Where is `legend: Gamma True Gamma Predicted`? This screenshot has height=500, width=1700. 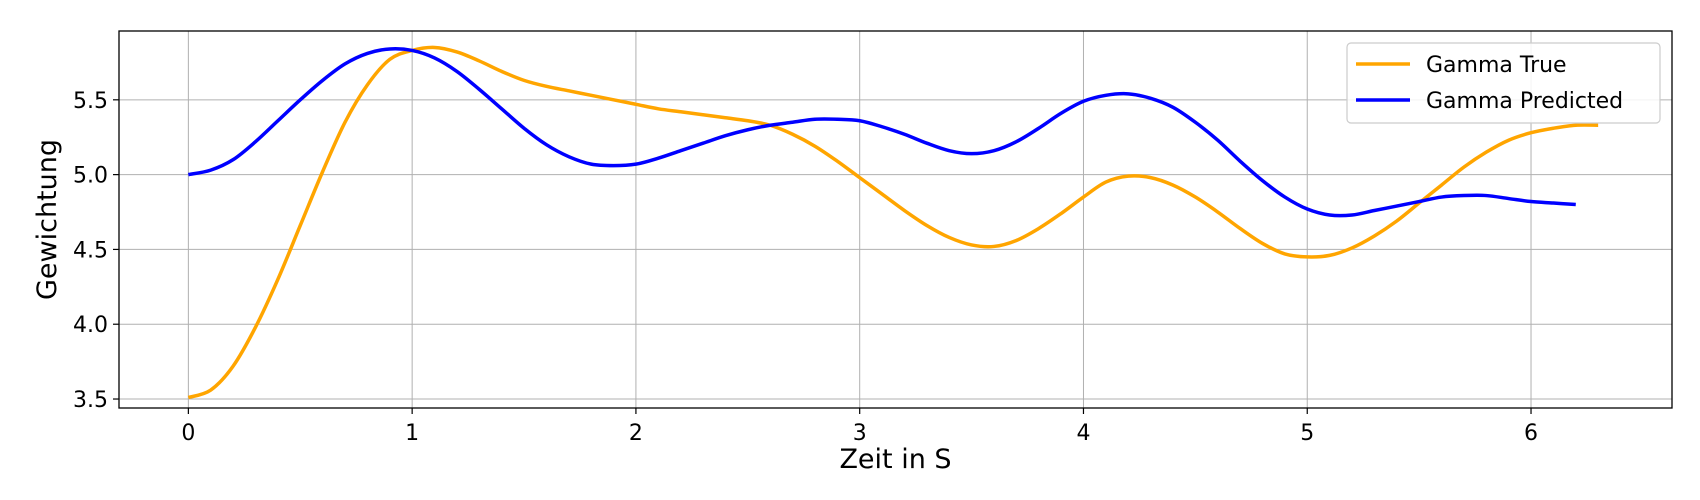 legend: Gamma True Gamma Predicted is located at coordinates (1503, 83).